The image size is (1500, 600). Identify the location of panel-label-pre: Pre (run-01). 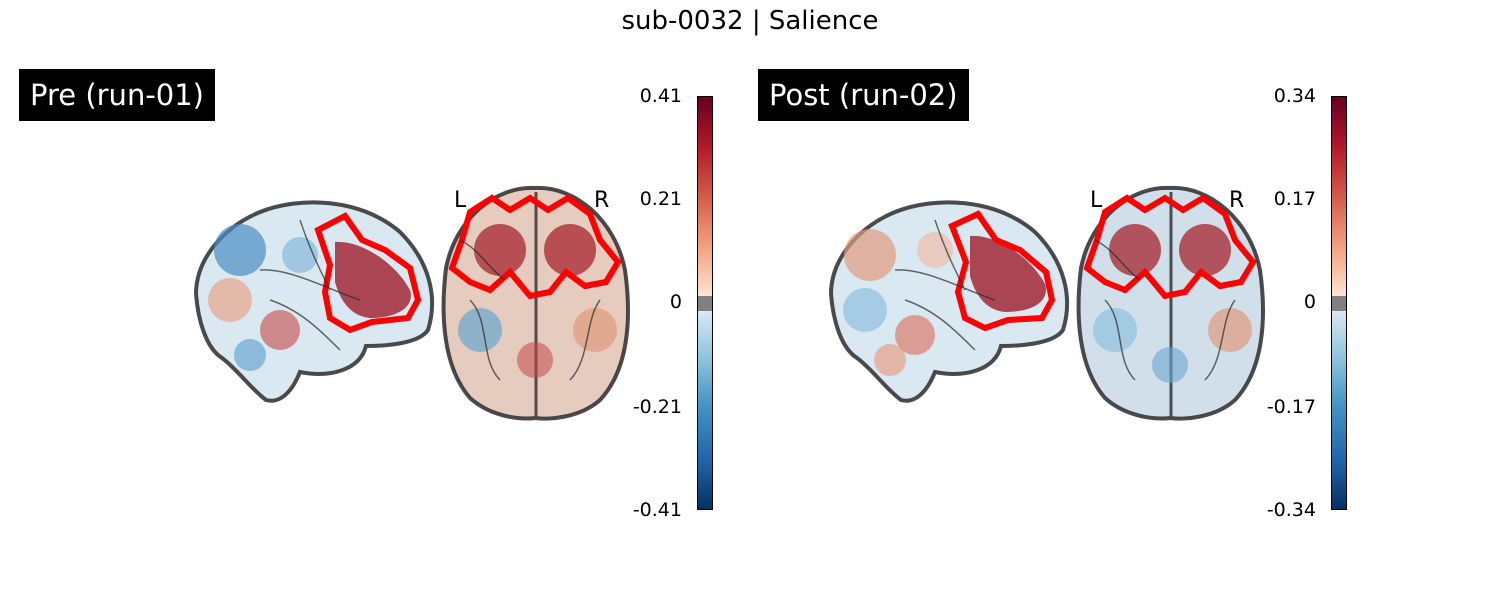
(117, 95).